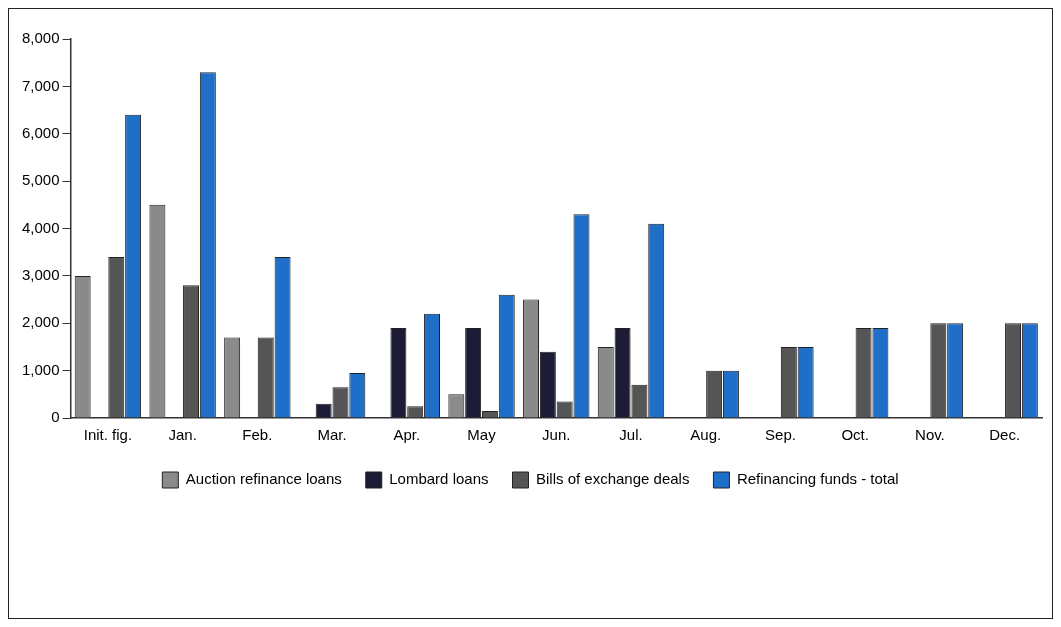  What do you see at coordinates (257, 435) in the screenshot?
I see `x-tick-label: Feb.` at bounding box center [257, 435].